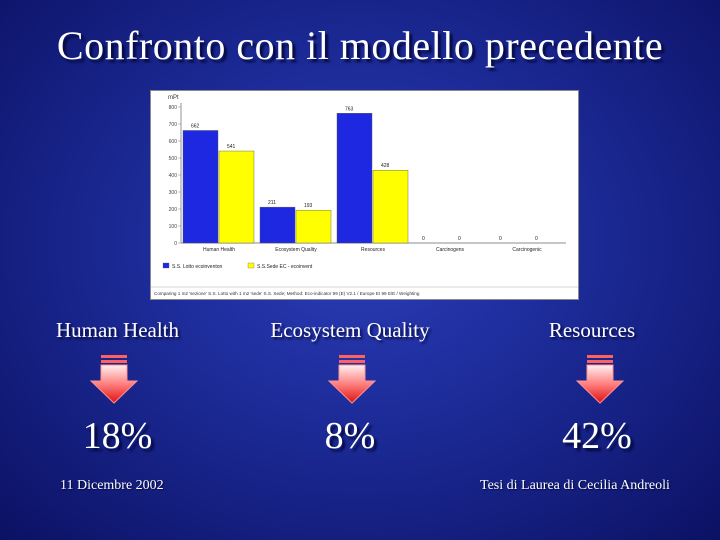  Describe the element at coordinates (592, 330) in the screenshot. I see `comparison-label-resources: Resources` at that location.